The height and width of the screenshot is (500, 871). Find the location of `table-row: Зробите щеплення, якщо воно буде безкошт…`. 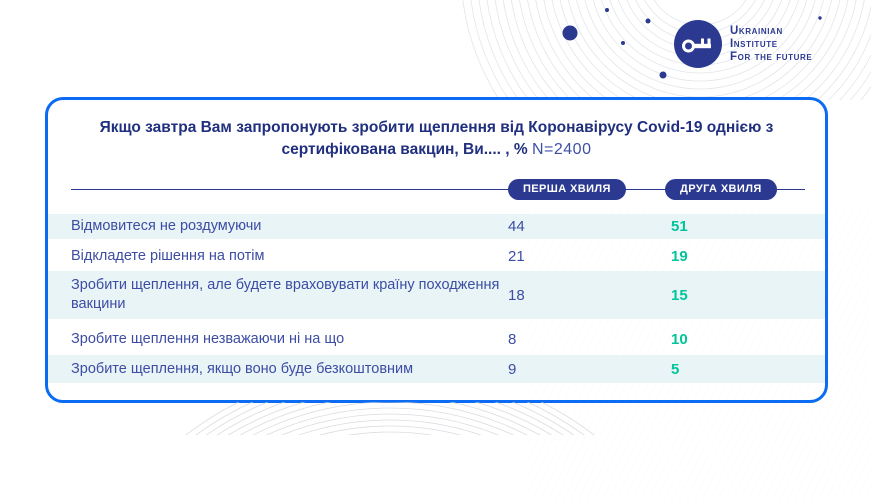

table-row: Зробите щеплення, якщо воно буде безкошт… is located at coordinates (436, 369).